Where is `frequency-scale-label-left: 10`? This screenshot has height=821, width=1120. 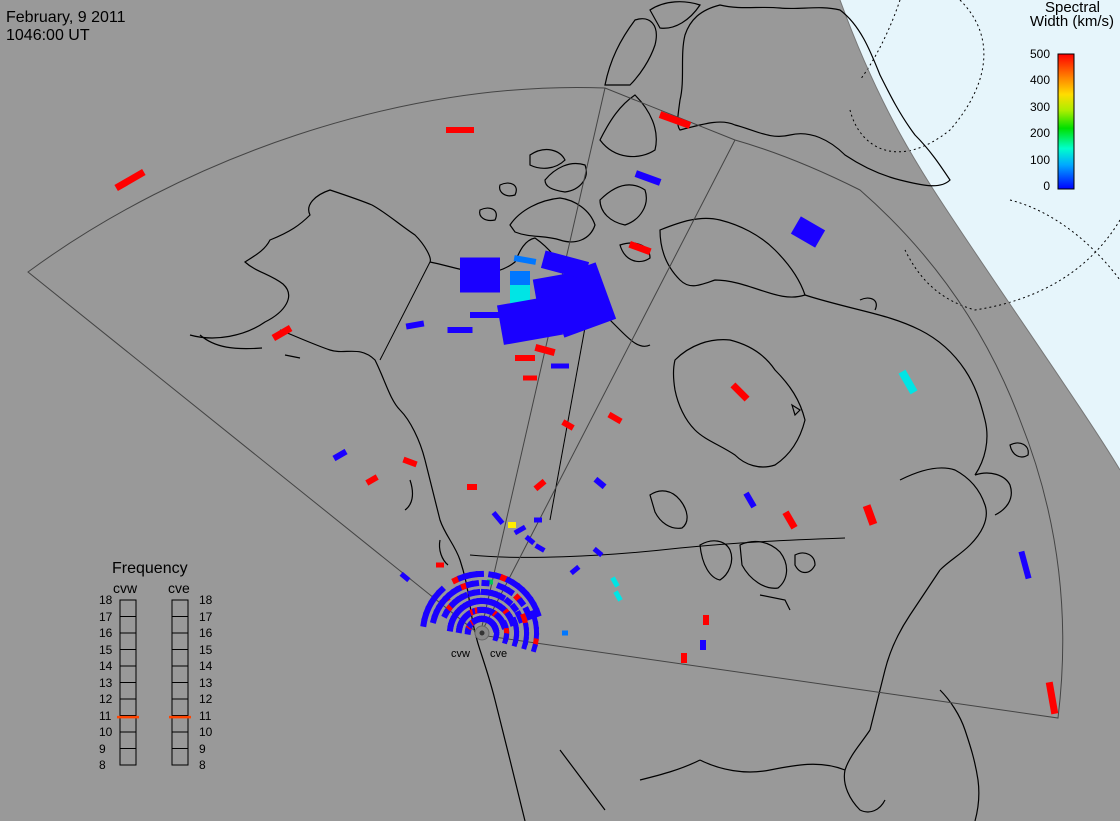
frequency-scale-label-left: 10 is located at coordinates (105, 732).